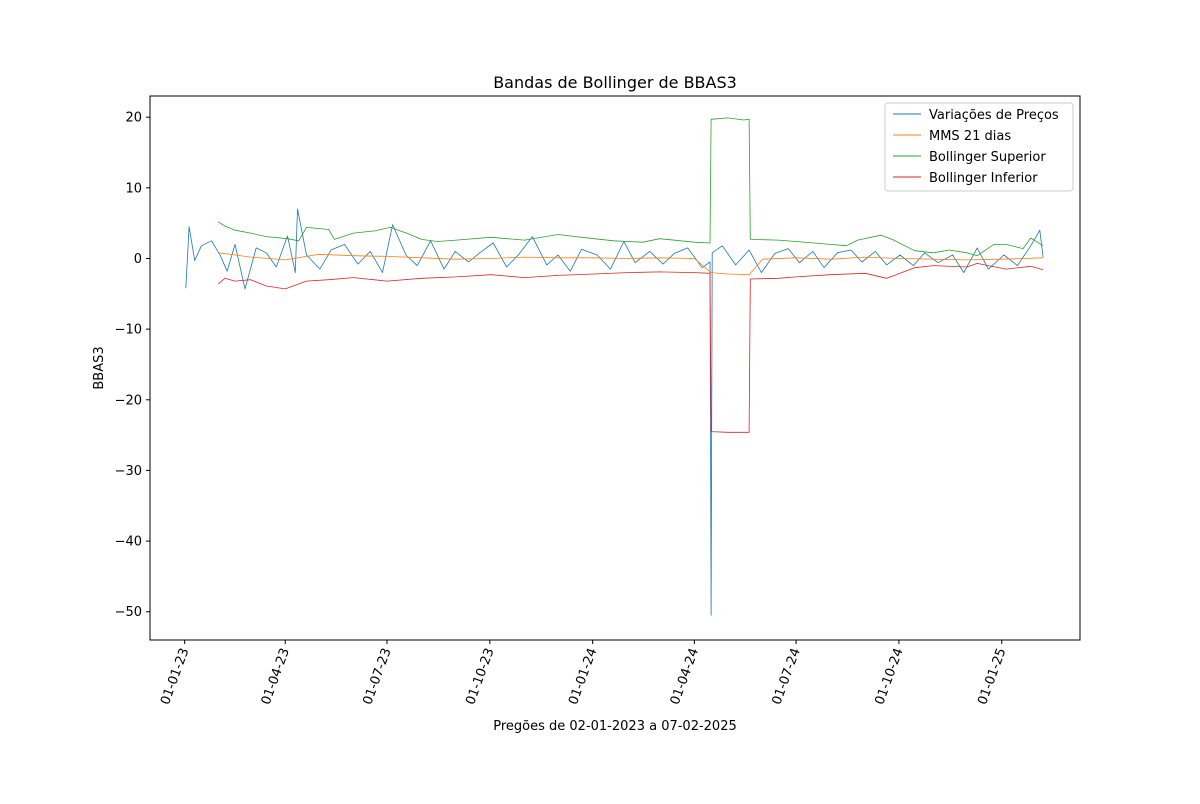 The image size is (1200, 804). I want to click on x-tick-label: 01-10-23, so click(480, 676).